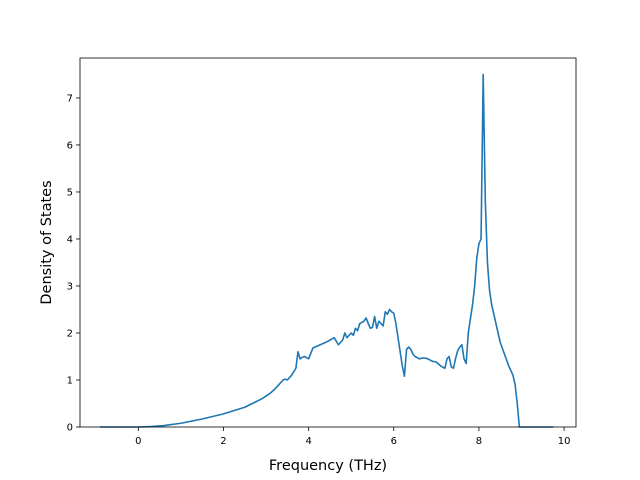 The height and width of the screenshot is (480, 640). Describe the element at coordinates (308, 441) in the screenshot. I see `x-tick-label: 4` at that location.